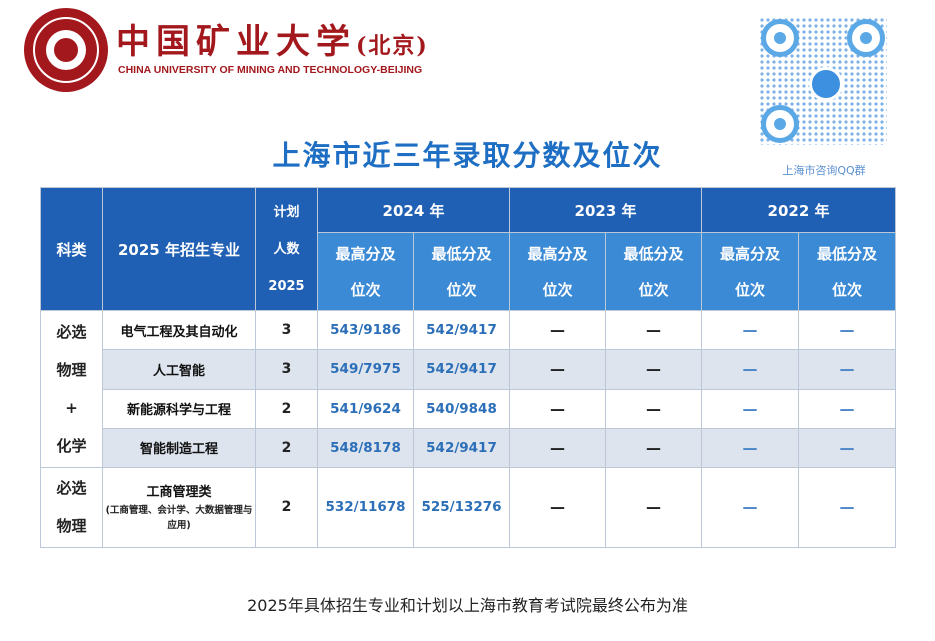 This screenshot has width=935, height=641. I want to click on major-name: 电气工程及其自动化, so click(179, 330).